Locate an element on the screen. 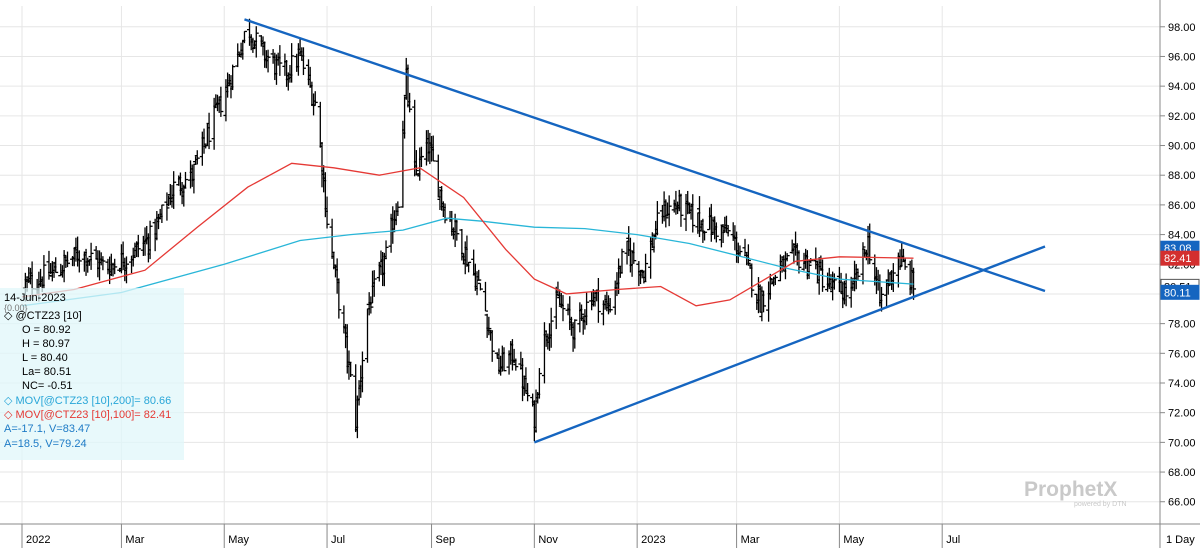  trendline-2-label: A=18.5, V=79.24 is located at coordinates (45, 444).